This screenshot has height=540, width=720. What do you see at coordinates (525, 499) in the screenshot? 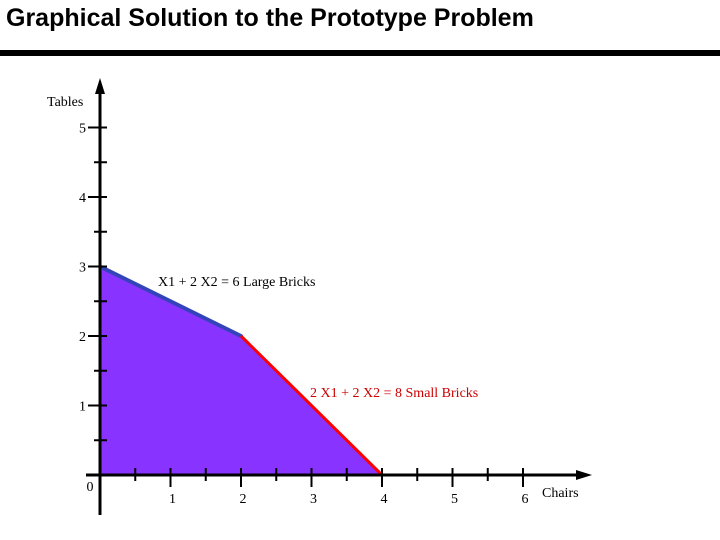
I see `x-tick-label: 6` at bounding box center [525, 499].